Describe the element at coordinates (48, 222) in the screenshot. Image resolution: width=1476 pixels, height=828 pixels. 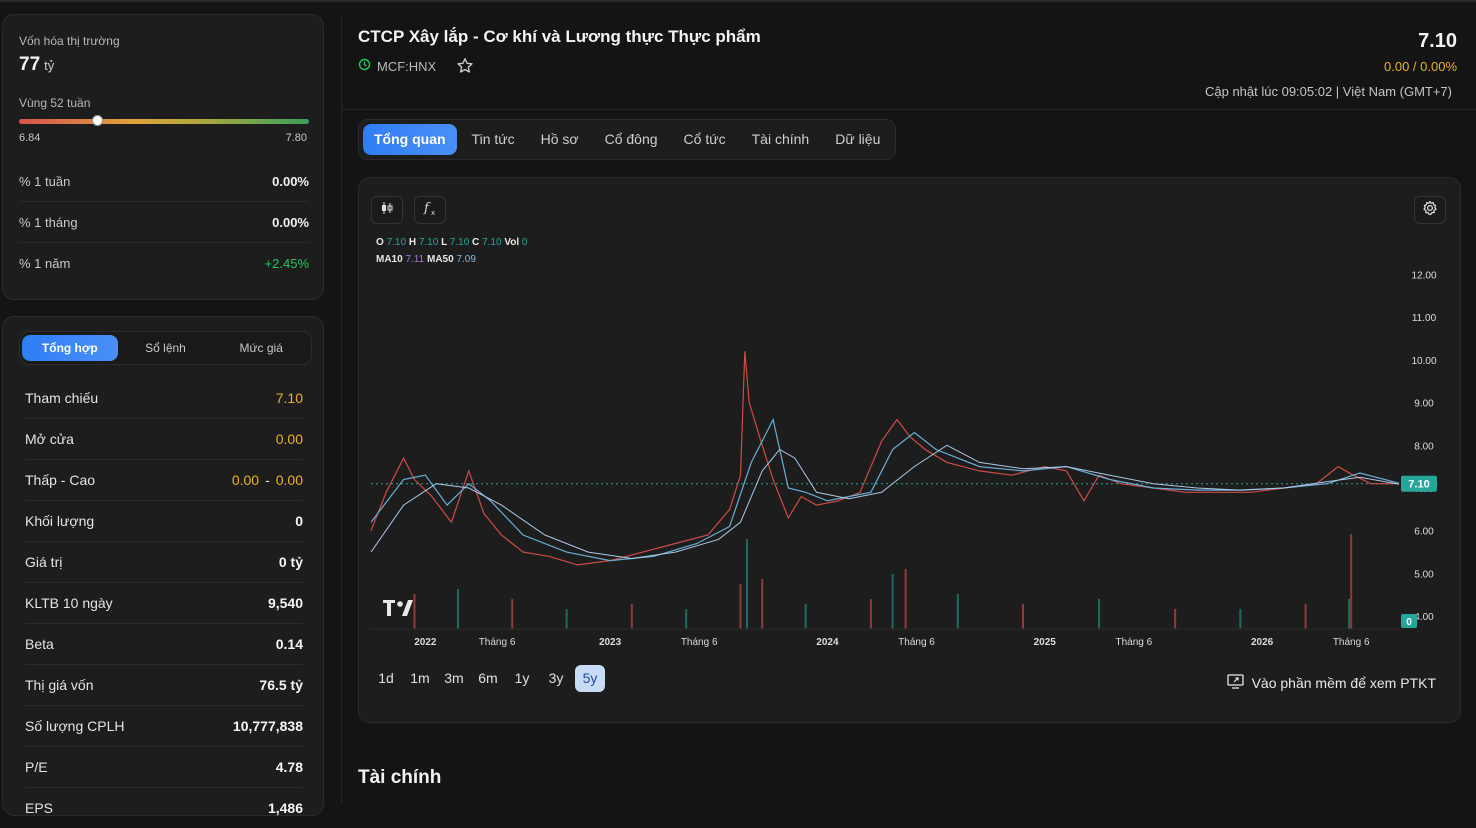
I see `perf-label: % 1 tháng` at that location.